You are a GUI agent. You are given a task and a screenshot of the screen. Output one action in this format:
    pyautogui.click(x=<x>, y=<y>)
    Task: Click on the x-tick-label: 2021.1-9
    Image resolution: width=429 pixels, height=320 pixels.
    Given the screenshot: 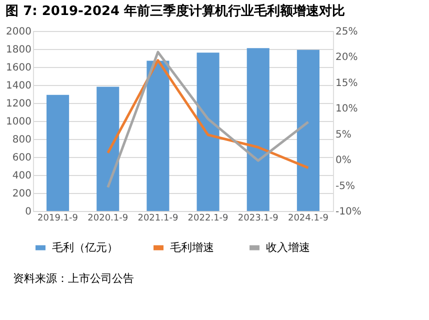 What is the action you would take?
    pyautogui.click(x=158, y=219)
    